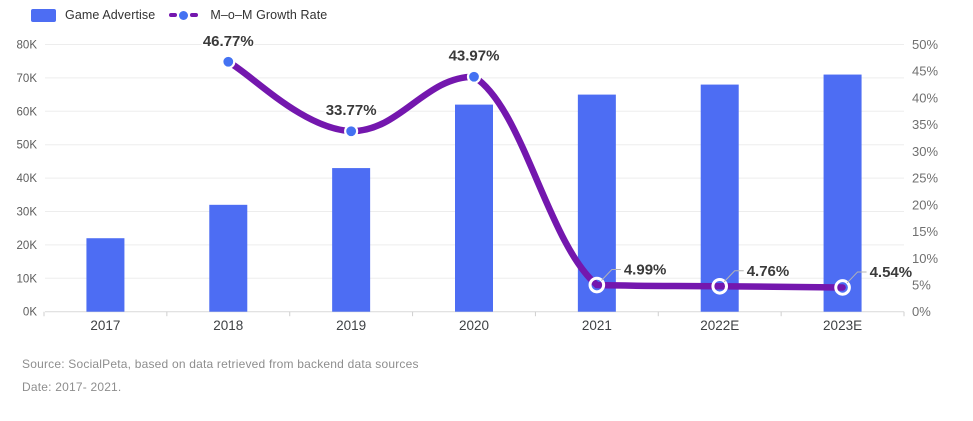  Describe the element at coordinates (925, 44) in the screenshot. I see `right-axis-tick-label: 50%` at that location.